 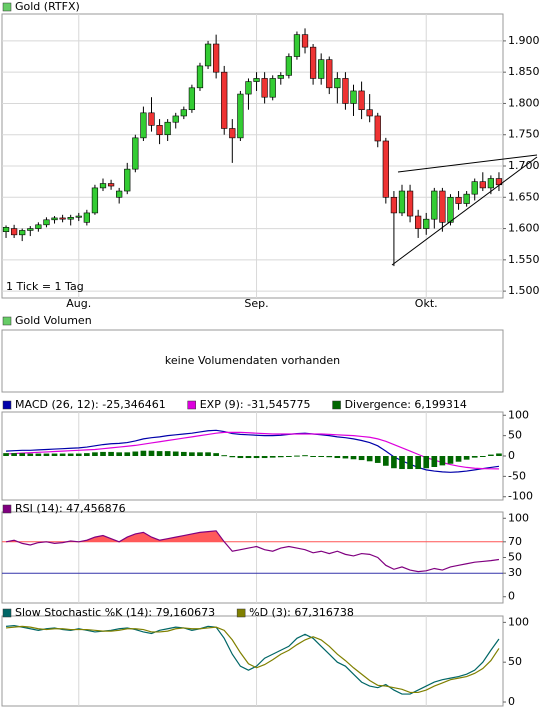 I want to click on y-tick-label: 1.800, so click(x=524, y=102).